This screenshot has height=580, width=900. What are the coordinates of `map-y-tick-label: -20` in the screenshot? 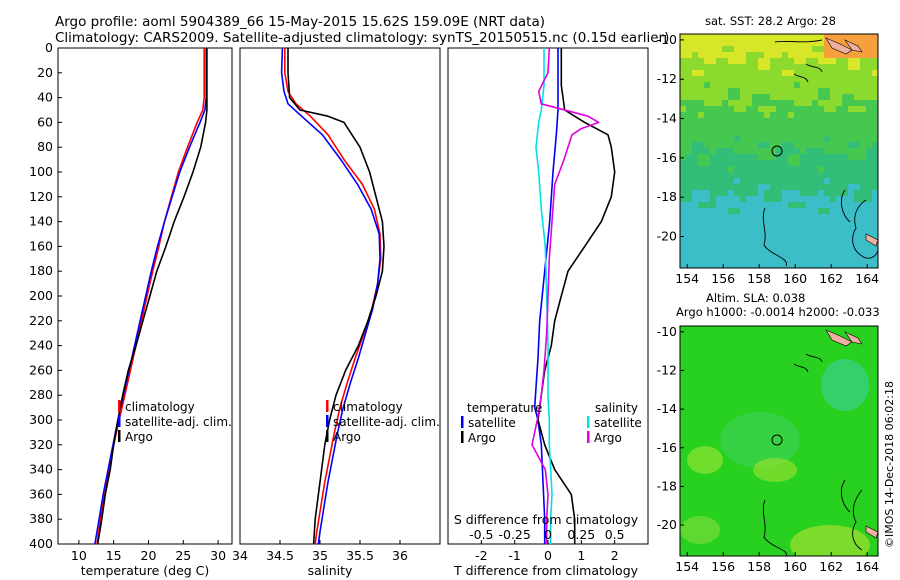 It's located at (667, 524).